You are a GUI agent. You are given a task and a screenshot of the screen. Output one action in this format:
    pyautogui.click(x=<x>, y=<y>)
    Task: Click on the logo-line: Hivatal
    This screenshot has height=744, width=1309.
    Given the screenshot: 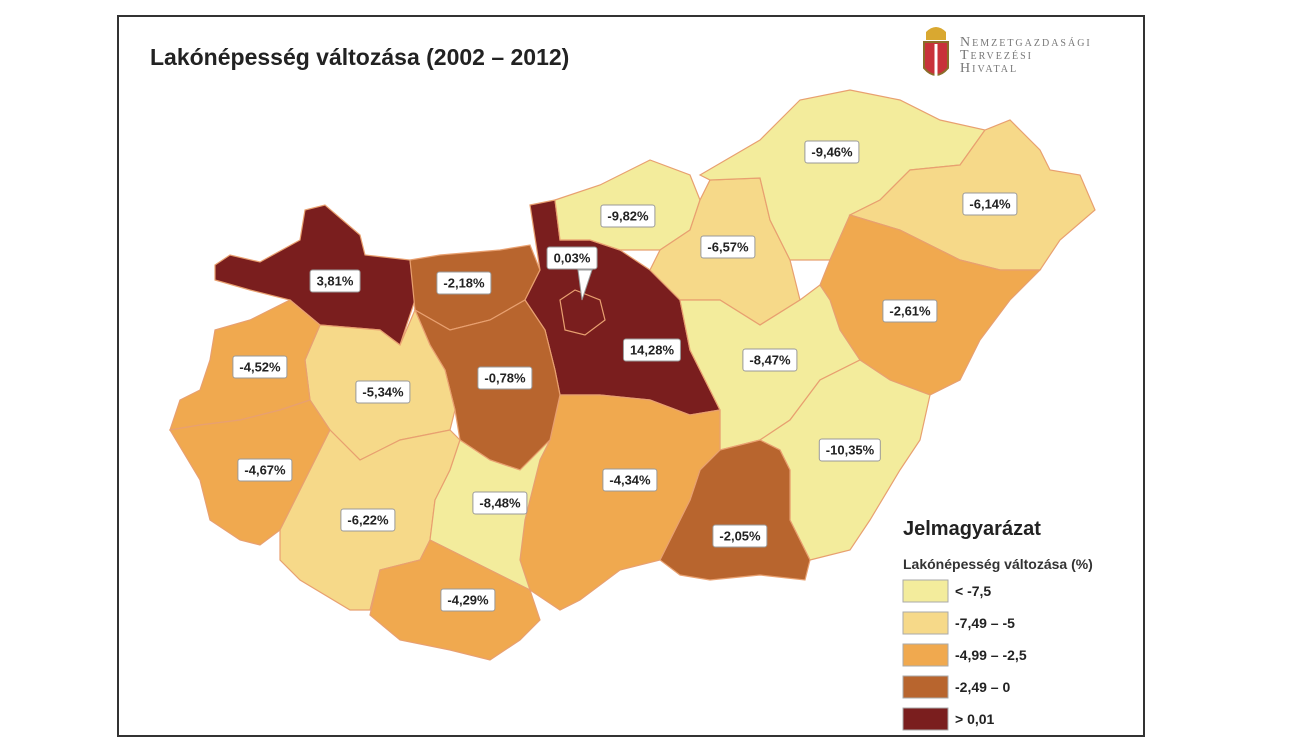 What is the action you would take?
    pyautogui.click(x=989, y=68)
    